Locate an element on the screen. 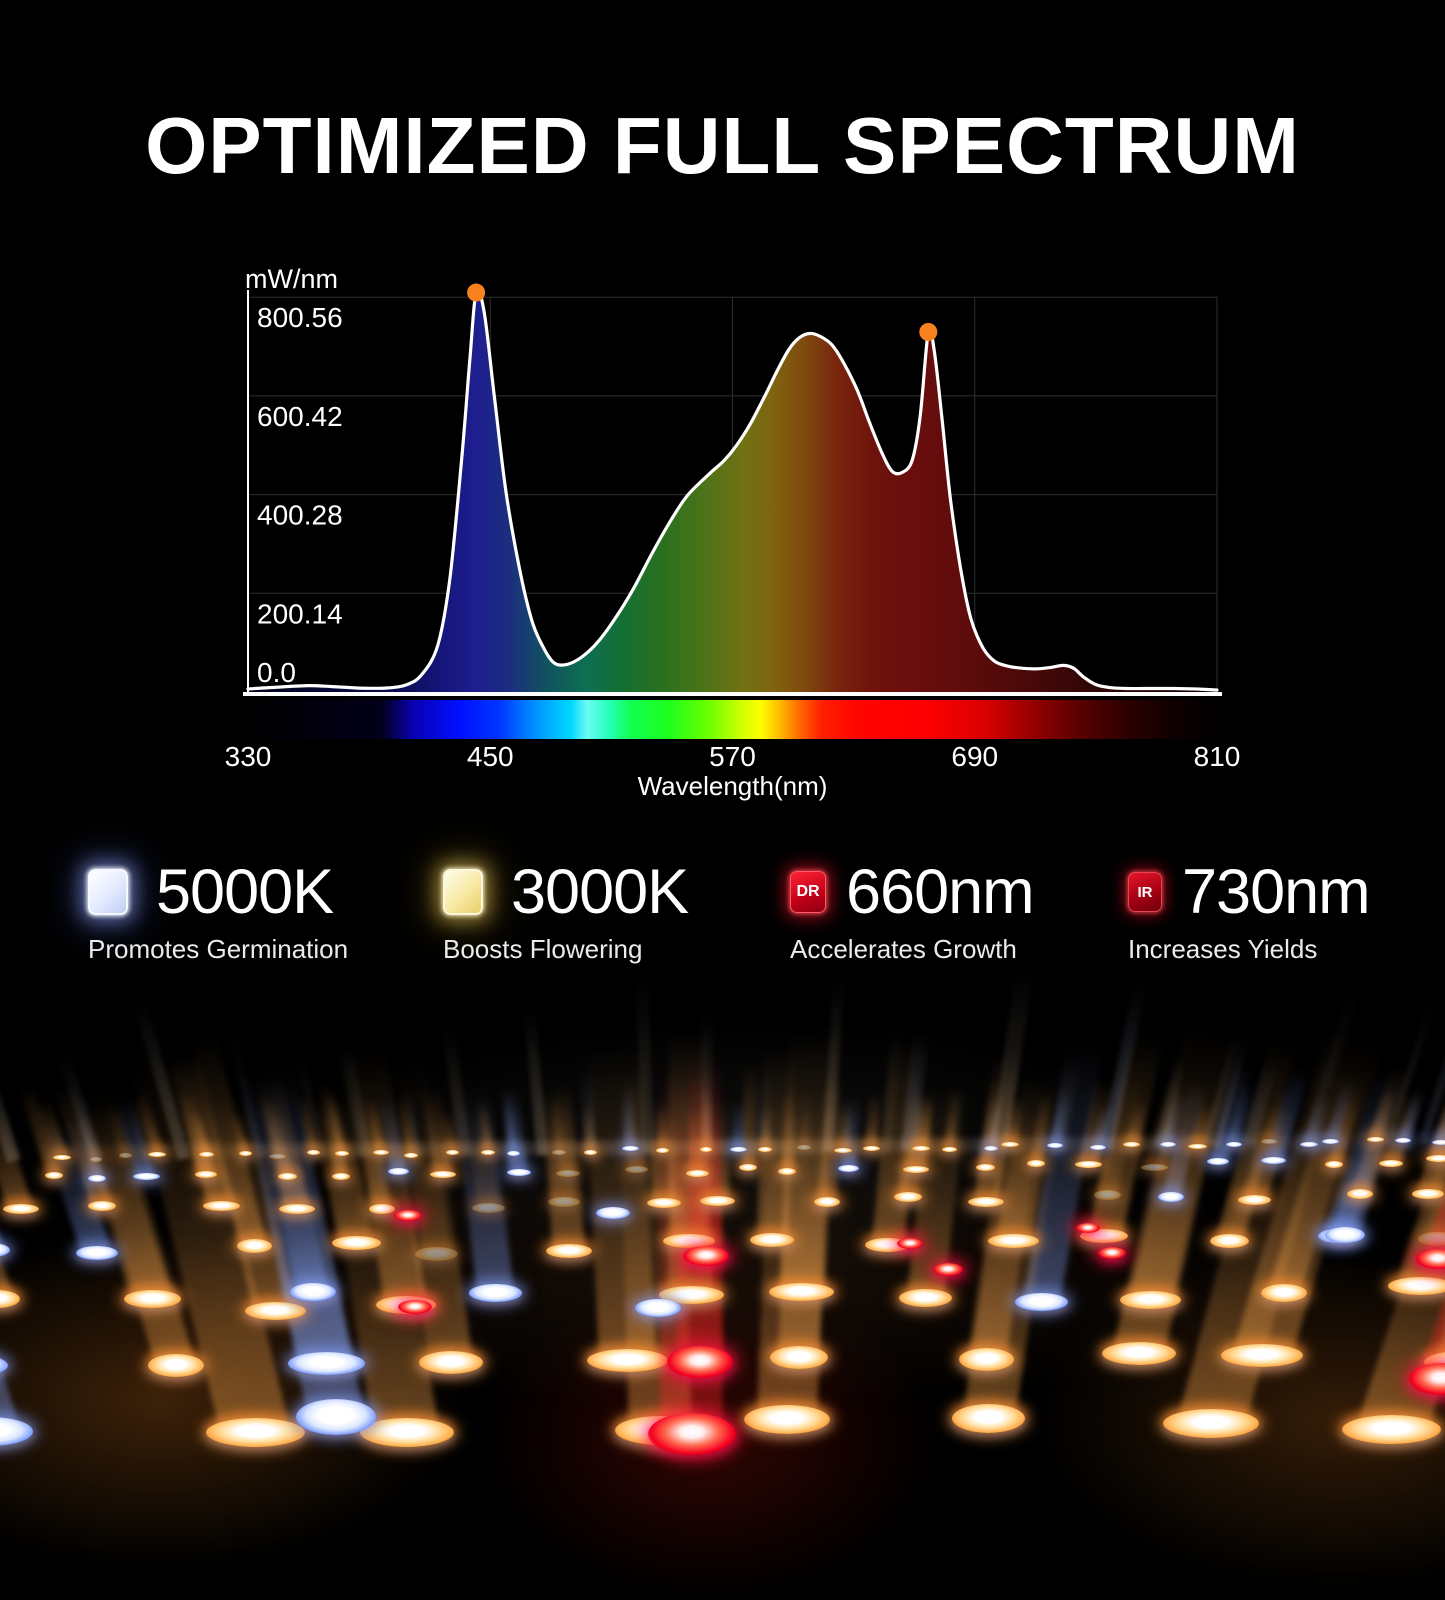 Image resolution: width=1445 pixels, height=1600 pixels. white-led-chip-icon is located at coordinates (108, 892).